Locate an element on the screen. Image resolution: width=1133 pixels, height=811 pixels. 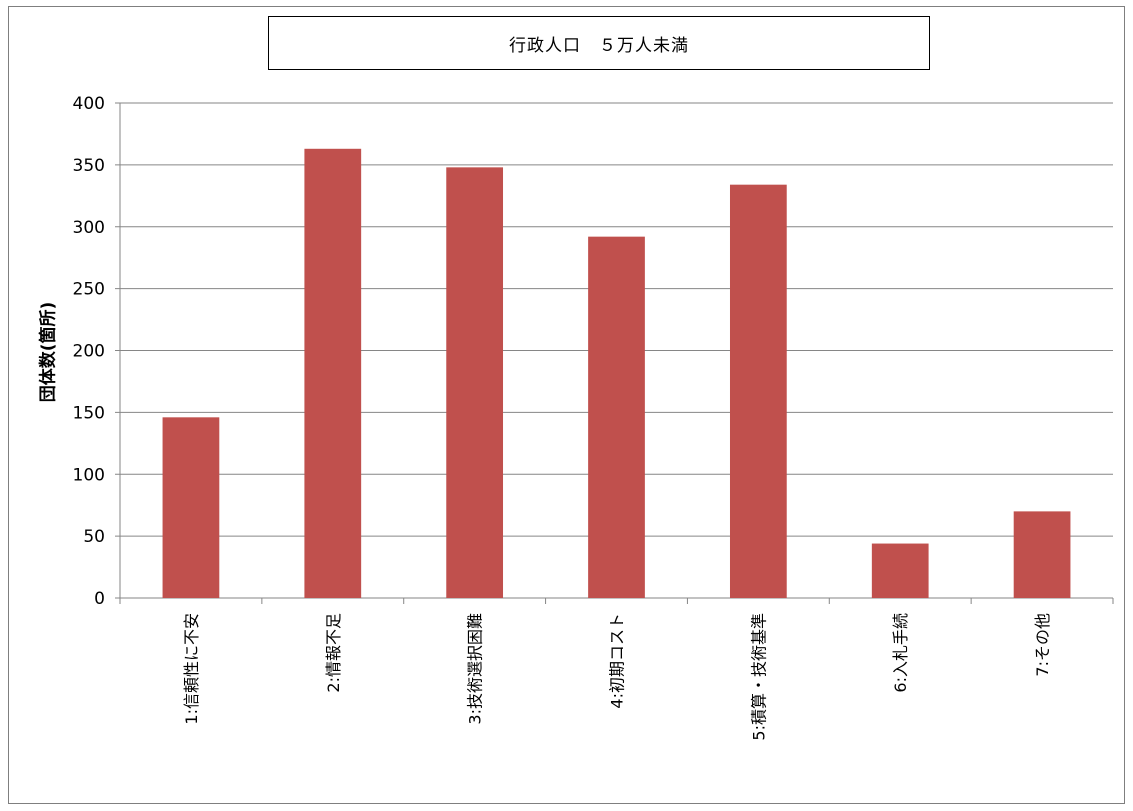
x-category-label: 2:情報不足 is located at coordinates (333, 653).